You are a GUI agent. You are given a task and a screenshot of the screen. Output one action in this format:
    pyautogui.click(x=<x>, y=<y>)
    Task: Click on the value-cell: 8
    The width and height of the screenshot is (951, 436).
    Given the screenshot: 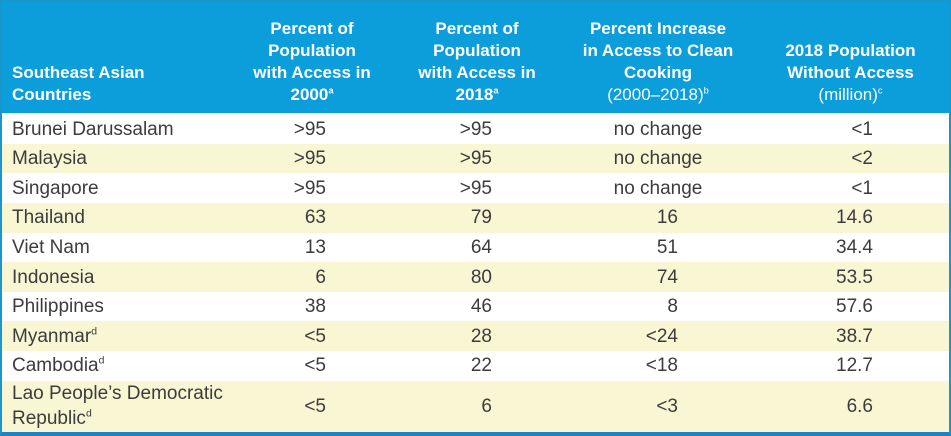 What is the action you would take?
    pyautogui.click(x=672, y=307)
    